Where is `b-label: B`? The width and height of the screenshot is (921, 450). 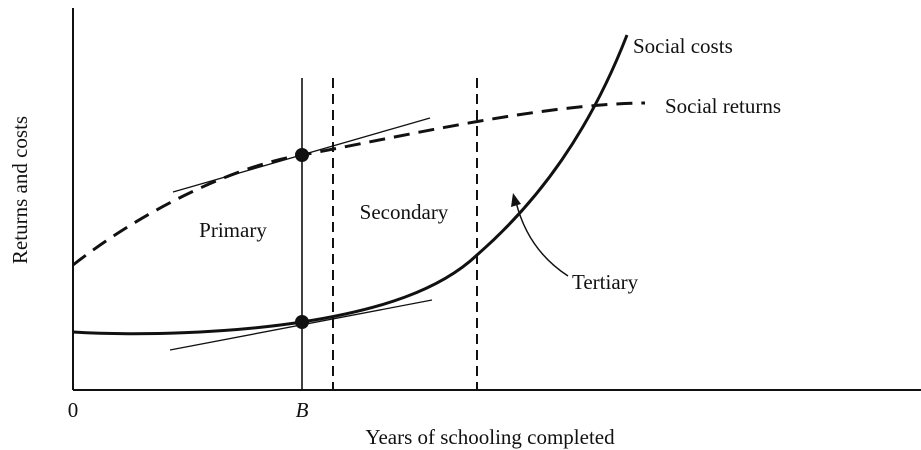 b-label: B is located at coordinates (302, 410).